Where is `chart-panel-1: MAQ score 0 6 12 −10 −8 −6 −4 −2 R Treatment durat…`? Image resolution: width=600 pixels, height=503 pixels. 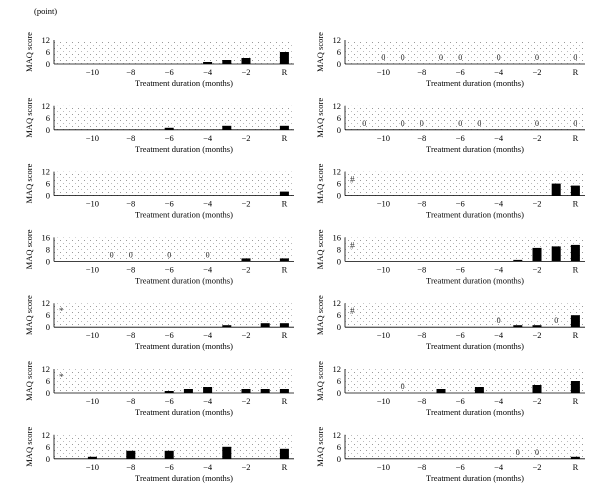 chart-panel-1: MAQ score 0 6 12 −10 −8 −6 −4 −2 R Treatment durat… is located at coordinates (159, 60).